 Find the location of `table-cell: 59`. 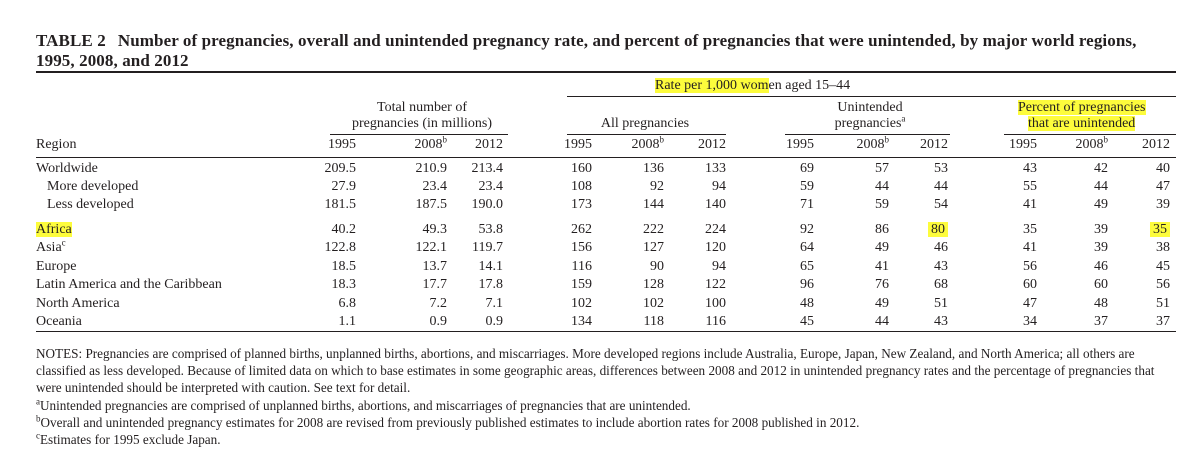

table-cell: 59 is located at coordinates (807, 186).